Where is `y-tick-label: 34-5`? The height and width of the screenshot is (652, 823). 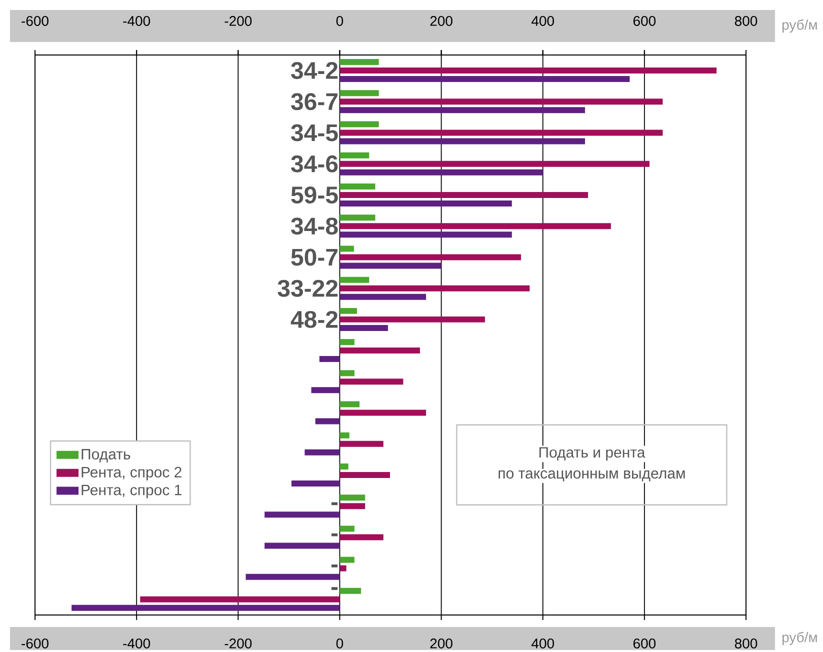 y-tick-label: 34-5 is located at coordinates (314, 133).